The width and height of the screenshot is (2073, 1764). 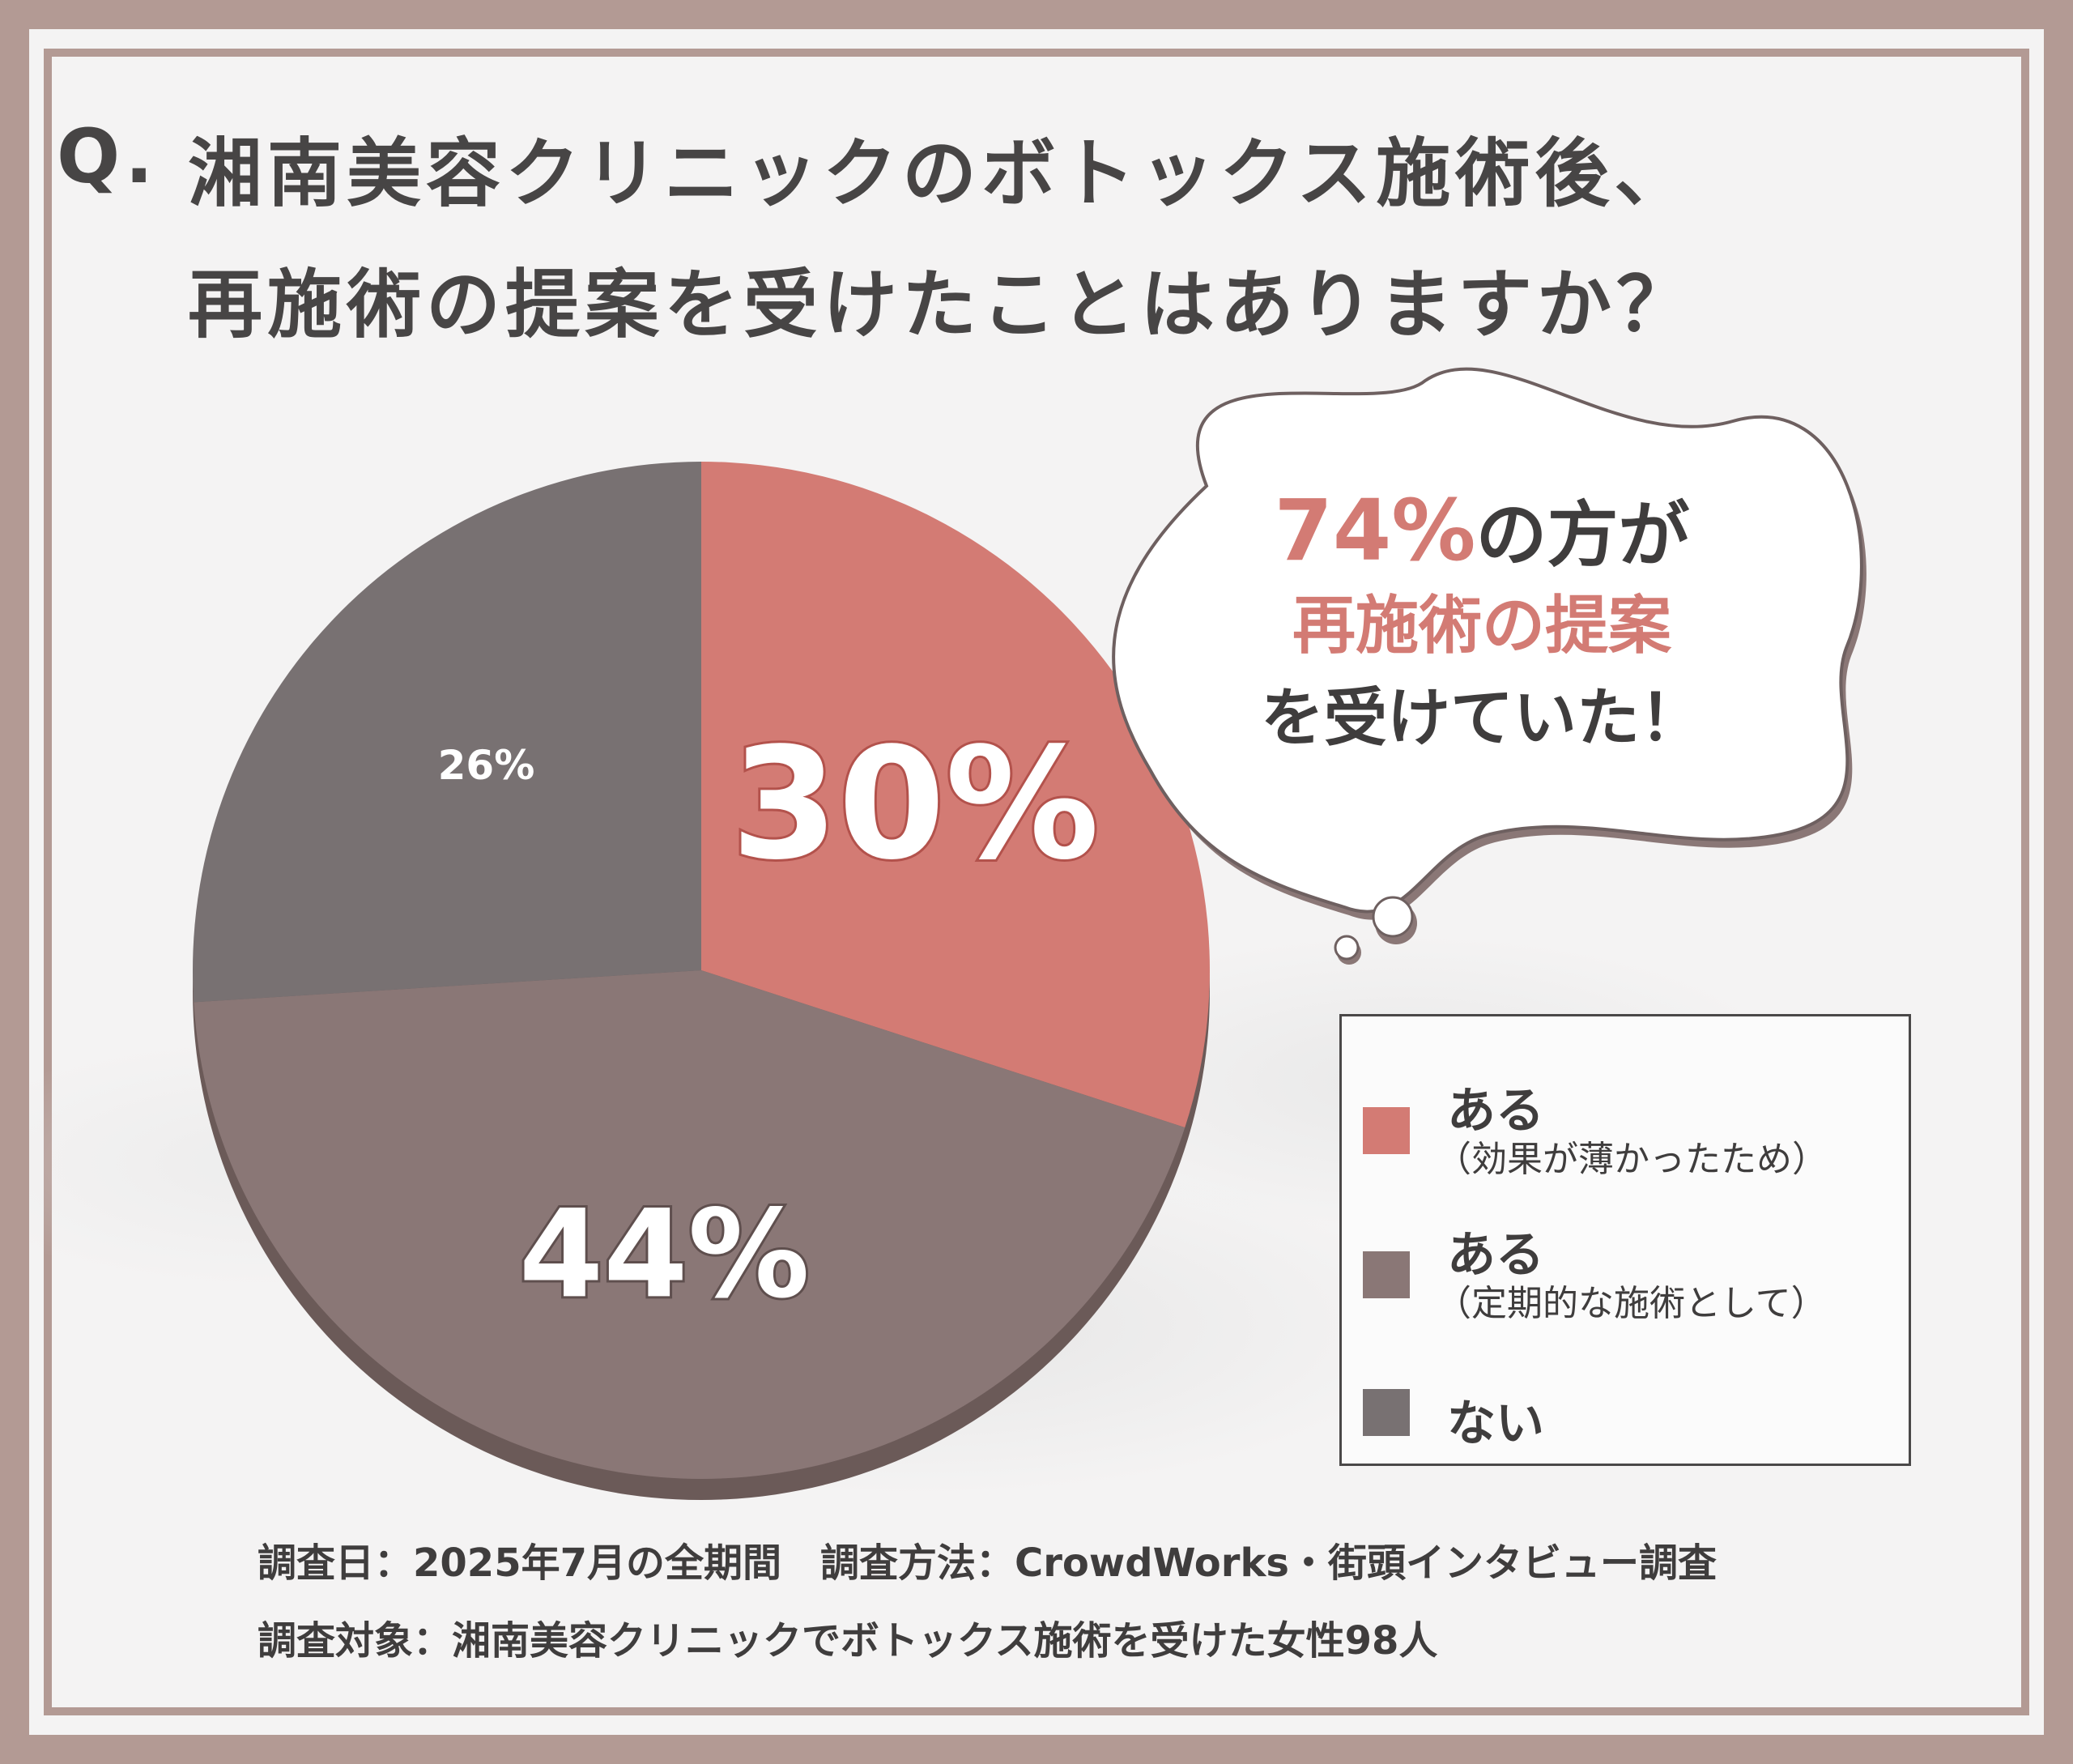 I want to click on bubble-percent: 74%, so click(x=1375, y=530).